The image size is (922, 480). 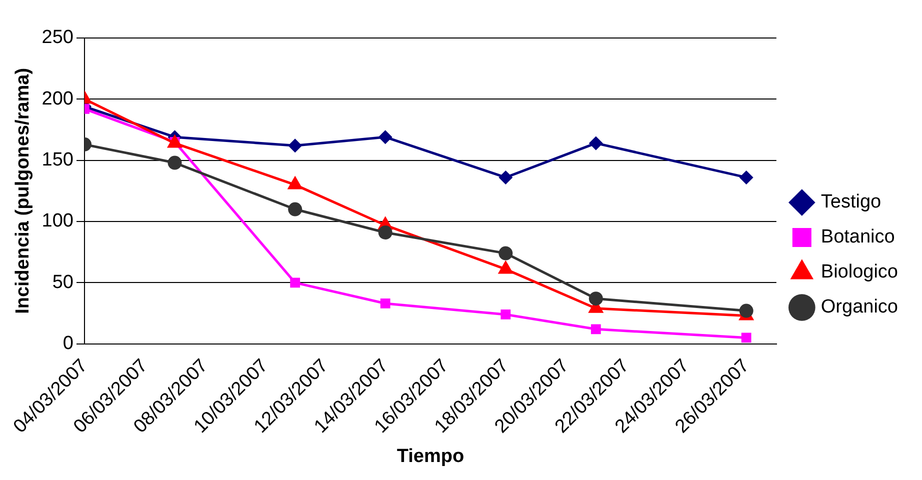 I want to click on y-tick-label: 100, so click(x=58, y=221).